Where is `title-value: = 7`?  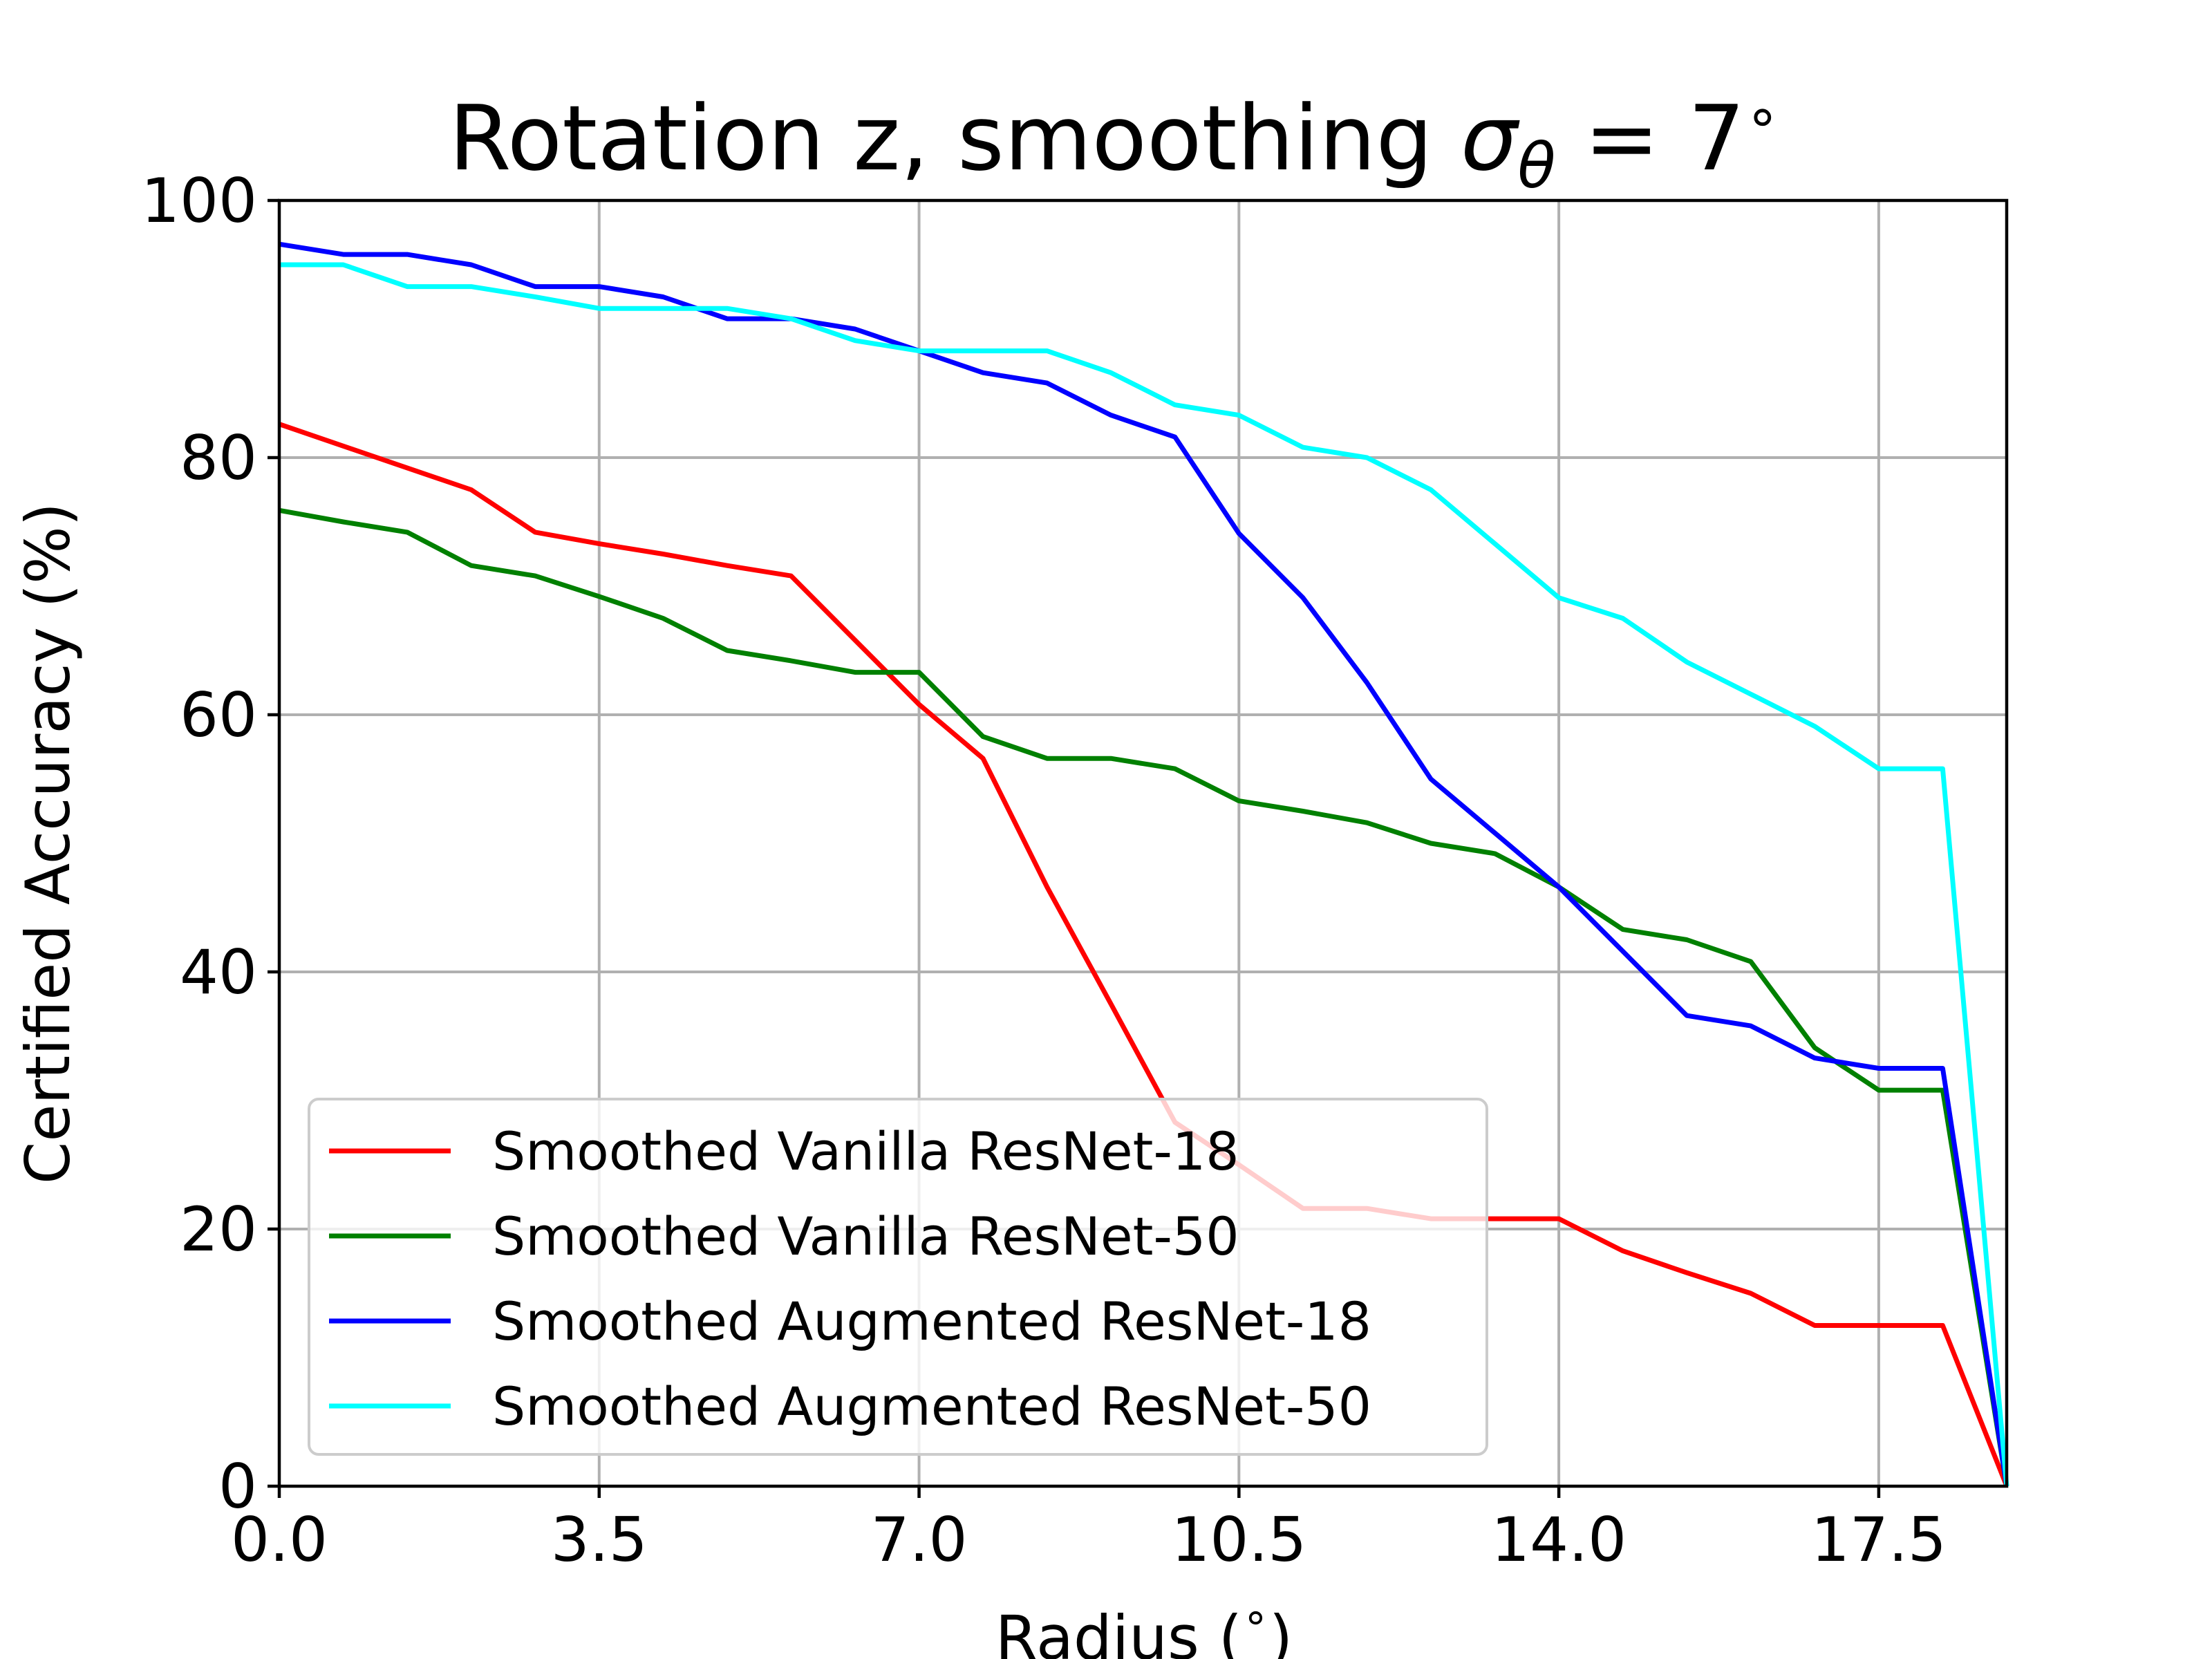
title-value: = 7 is located at coordinates (1650, 138).